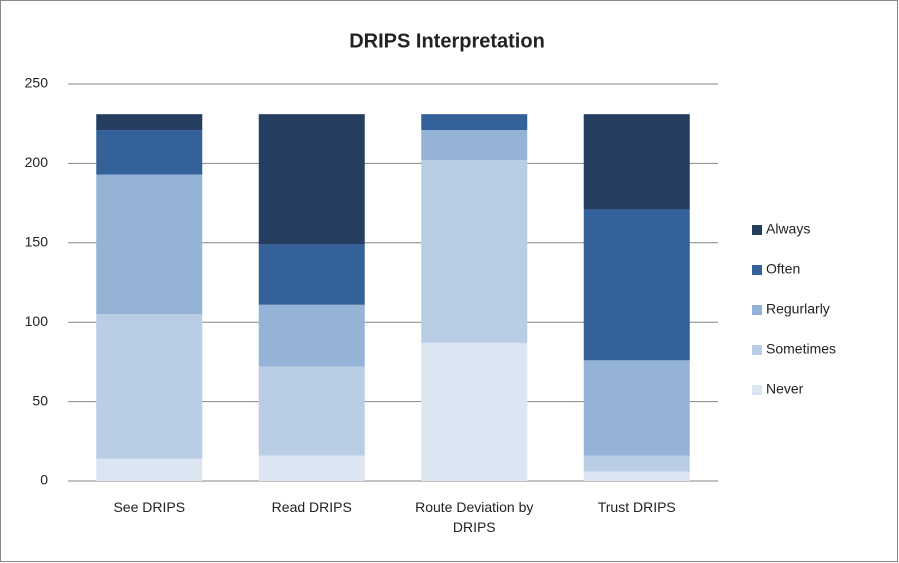  I want to click on y-tick-label: 50, so click(40, 400).